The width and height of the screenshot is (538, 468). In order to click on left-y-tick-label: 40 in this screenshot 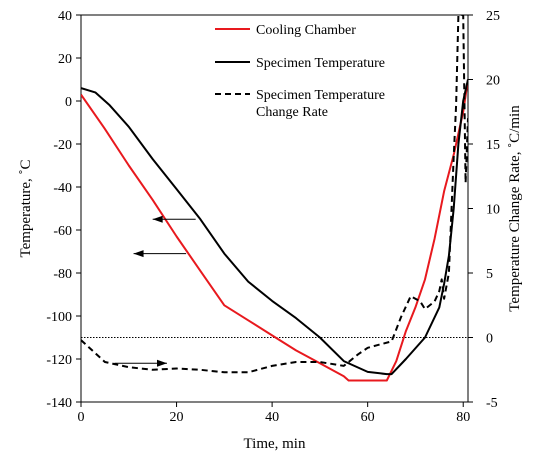, I will do `click(65, 16)`.